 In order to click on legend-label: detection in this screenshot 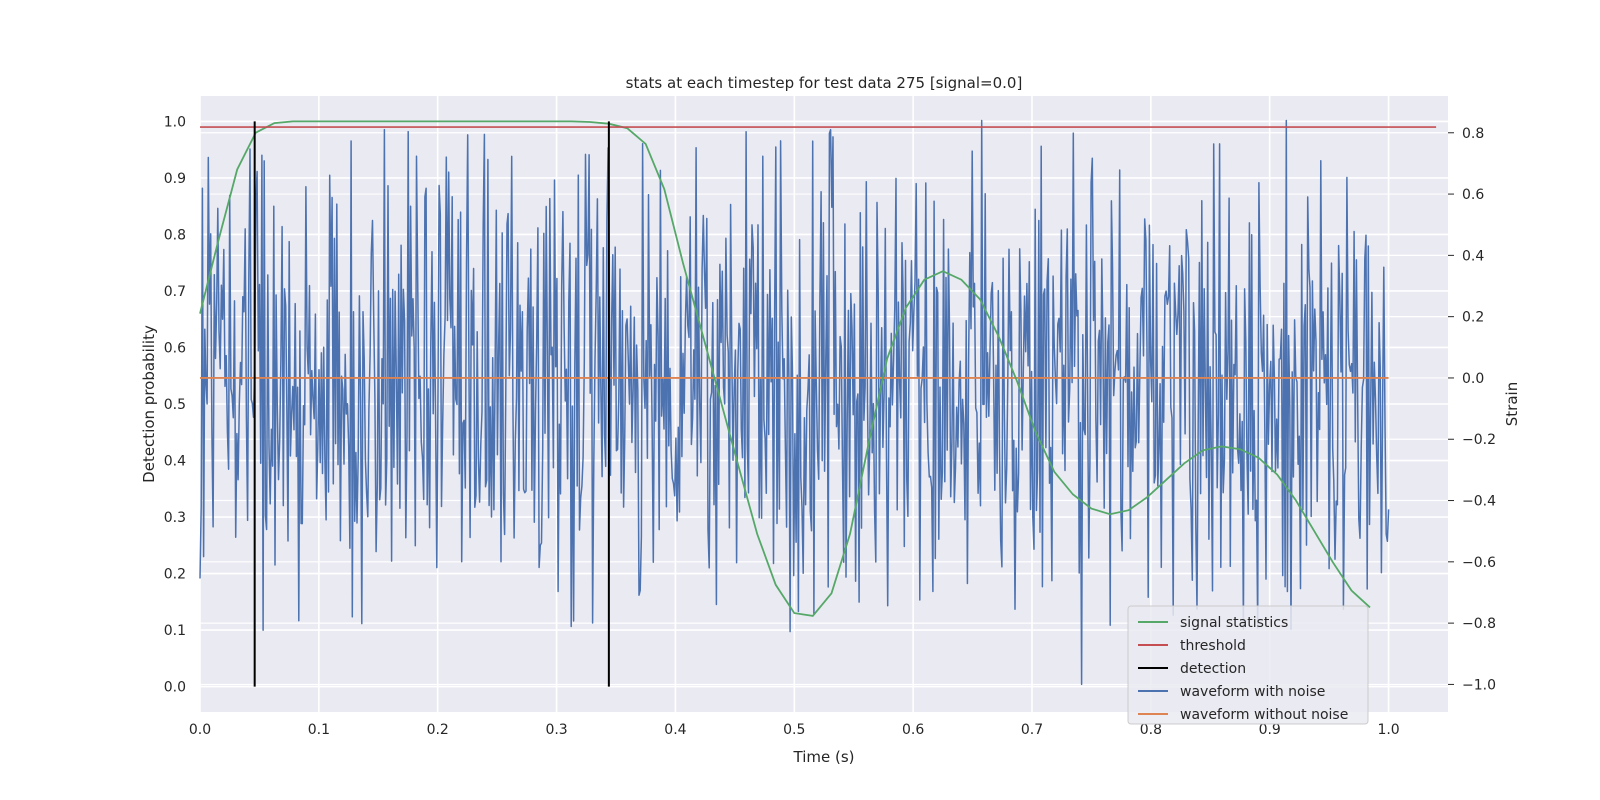, I will do `click(1213, 669)`.